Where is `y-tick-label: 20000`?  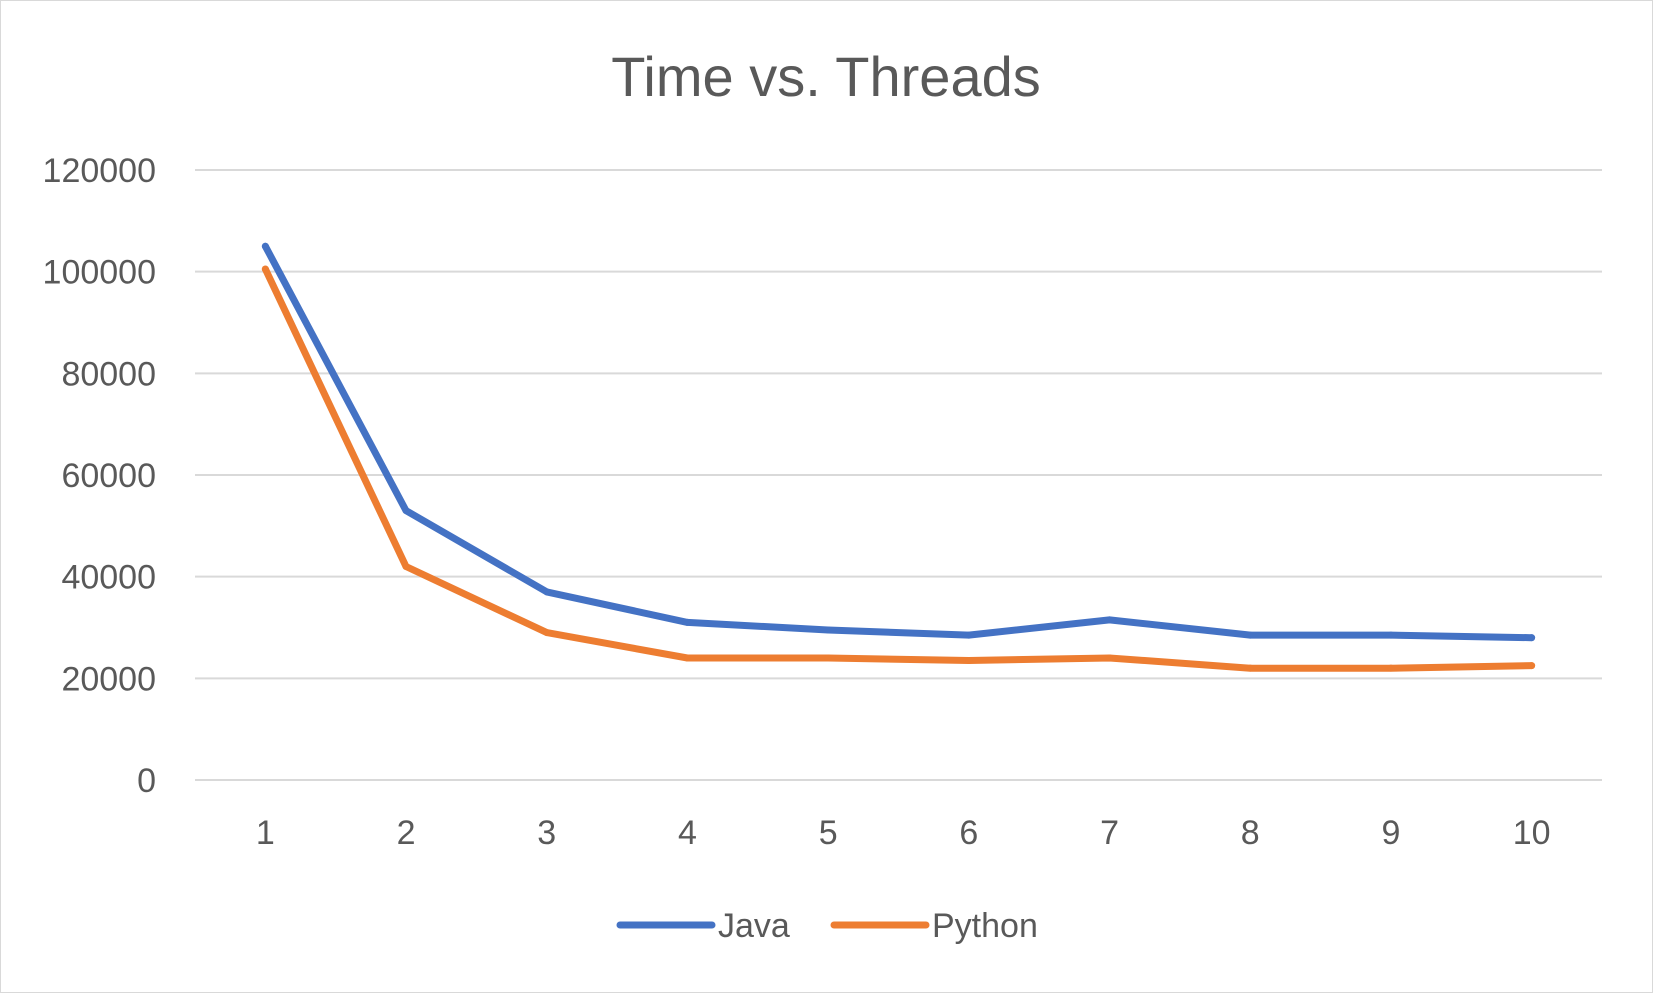 y-tick-label: 20000 is located at coordinates (108, 679).